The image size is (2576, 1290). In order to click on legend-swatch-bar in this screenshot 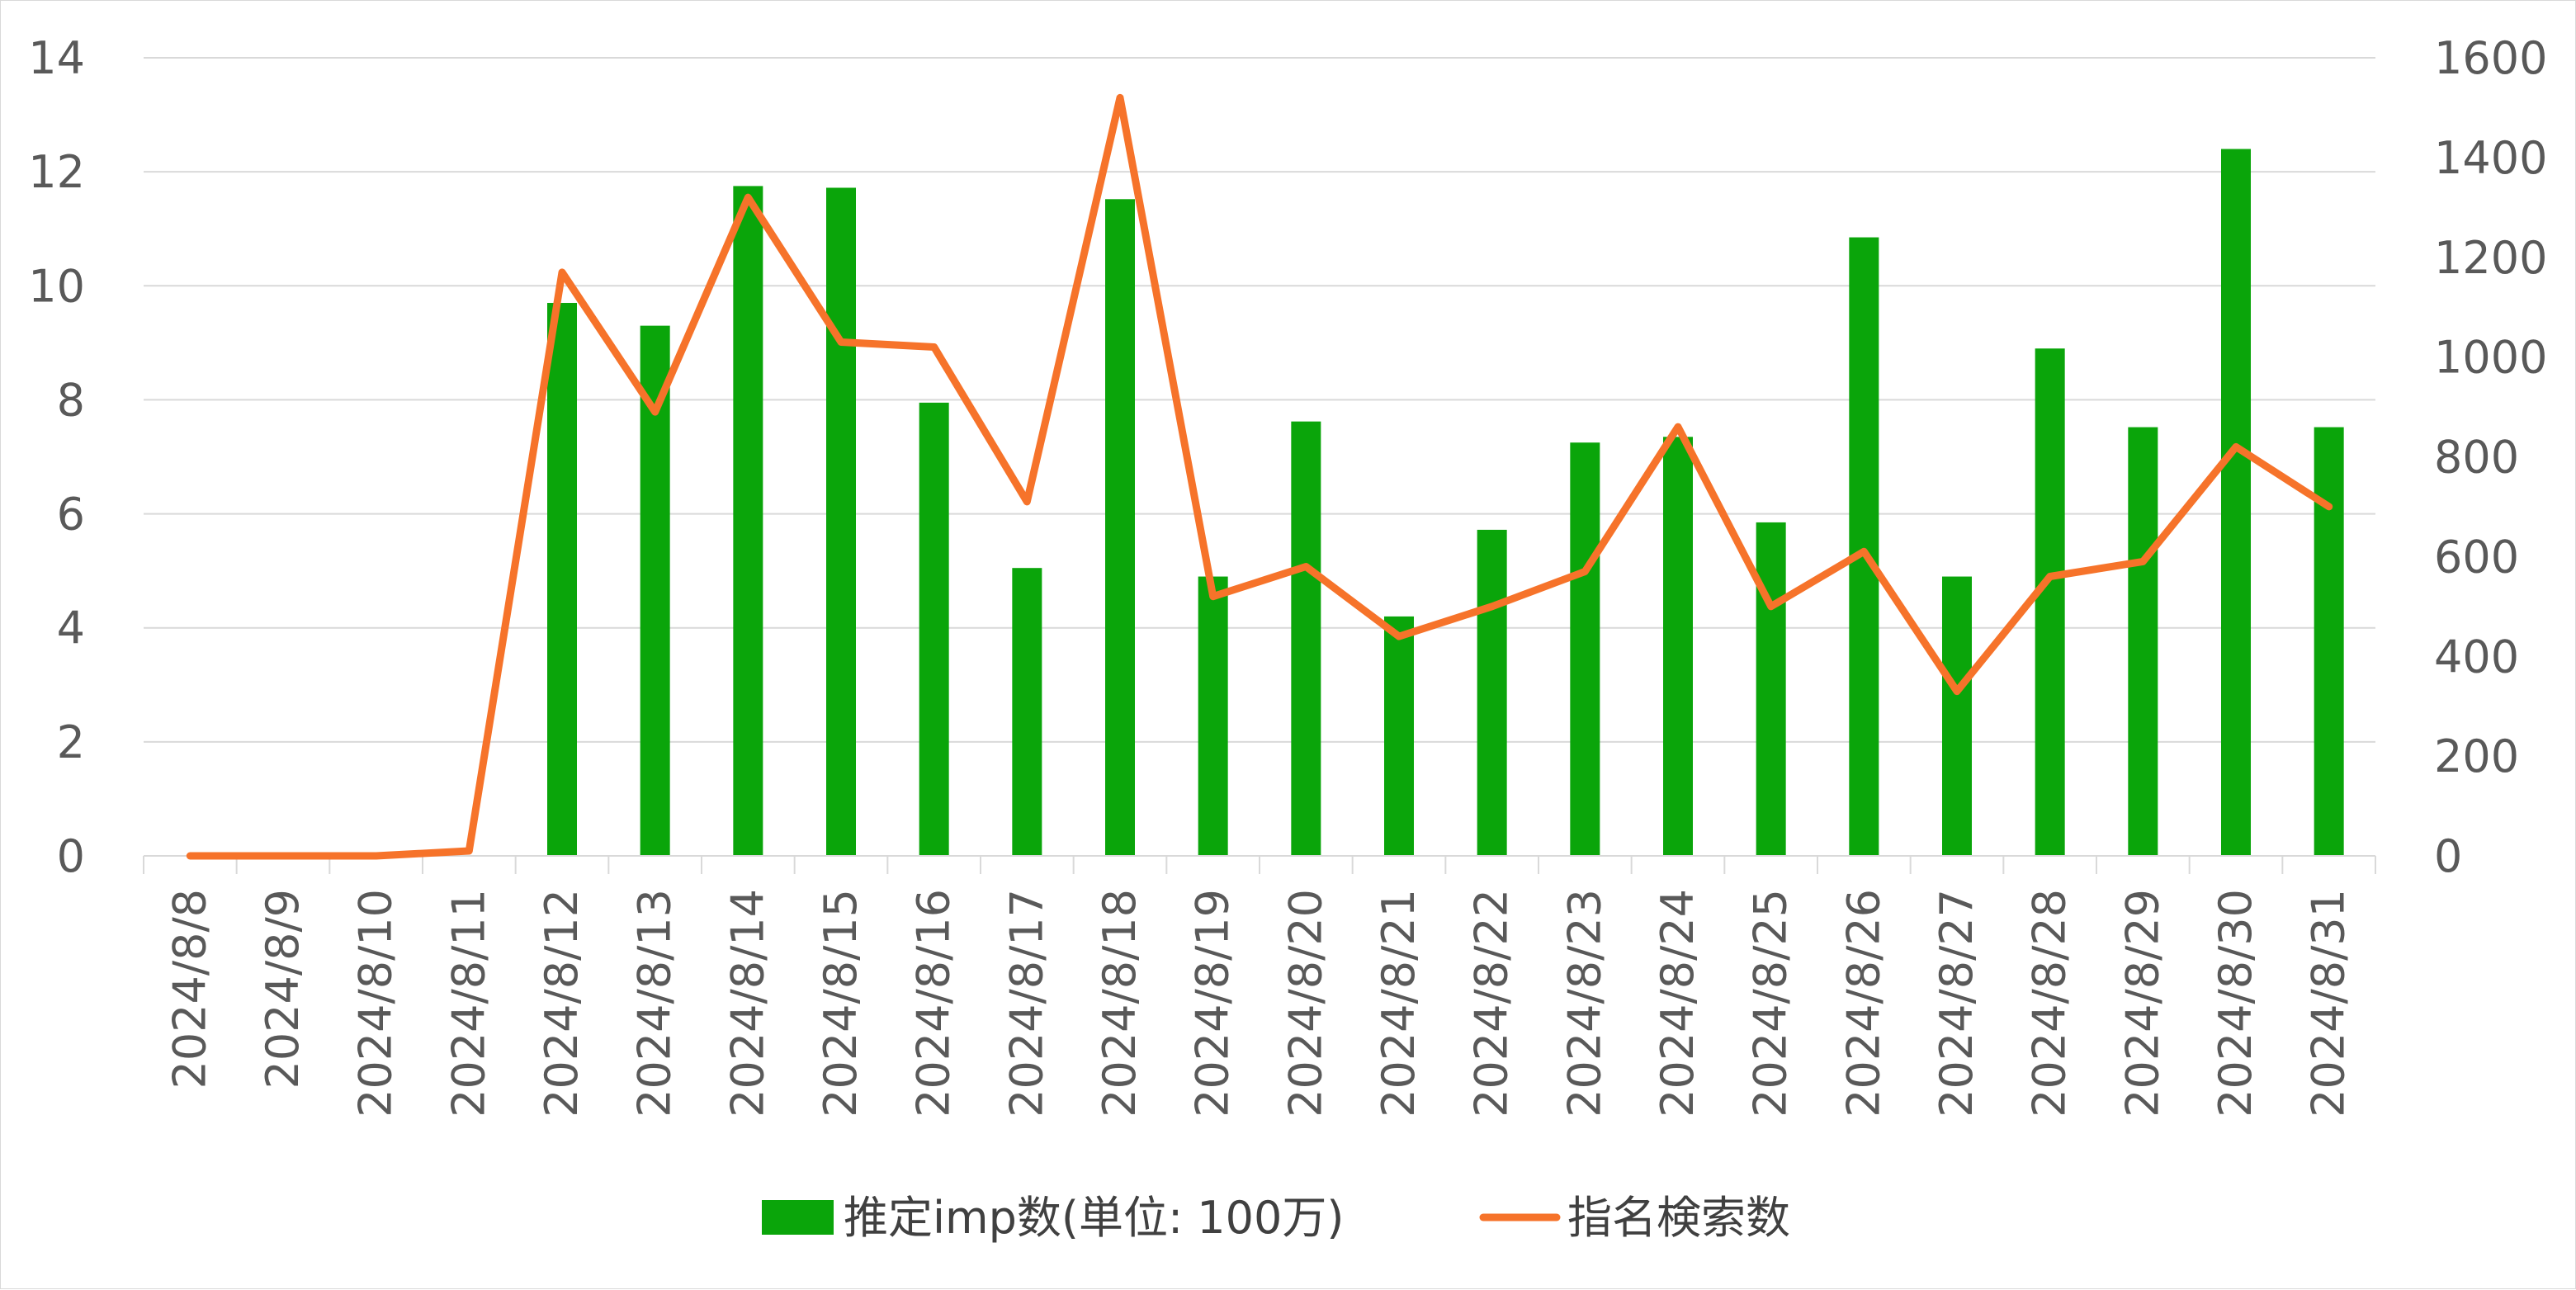, I will do `click(798, 1217)`.